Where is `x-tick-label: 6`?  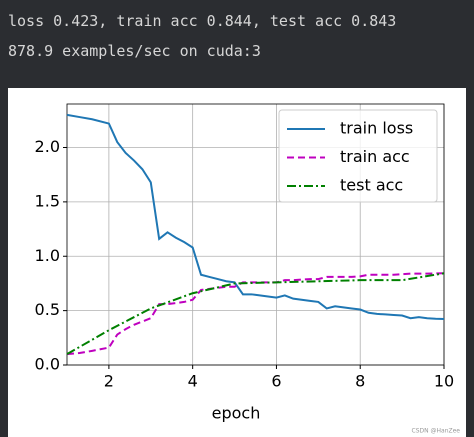
x-tick-label: 6 is located at coordinates (276, 381).